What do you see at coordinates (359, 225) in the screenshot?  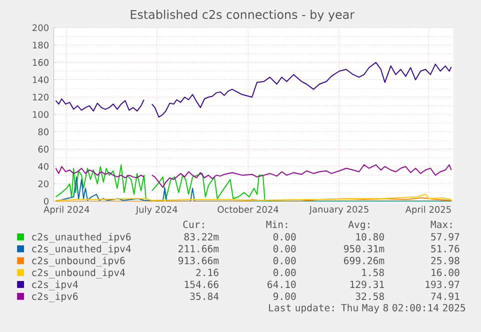 I see `text: Avg:` at bounding box center [359, 225].